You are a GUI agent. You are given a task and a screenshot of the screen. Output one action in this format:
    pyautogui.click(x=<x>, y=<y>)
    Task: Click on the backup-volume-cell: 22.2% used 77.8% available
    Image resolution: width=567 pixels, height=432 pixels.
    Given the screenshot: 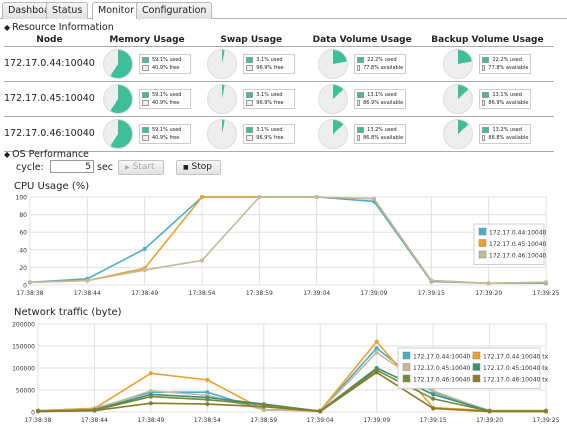 What is the action you would take?
    pyautogui.click(x=487, y=64)
    